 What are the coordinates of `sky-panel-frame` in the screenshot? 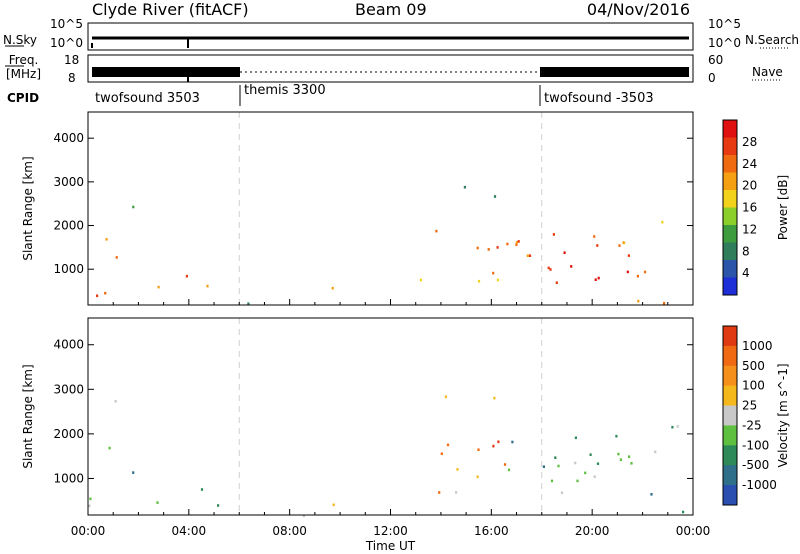 It's located at (390, 36).